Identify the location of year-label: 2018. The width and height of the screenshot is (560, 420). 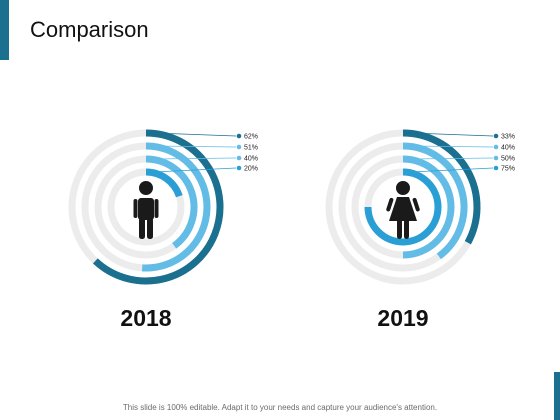
(145, 318).